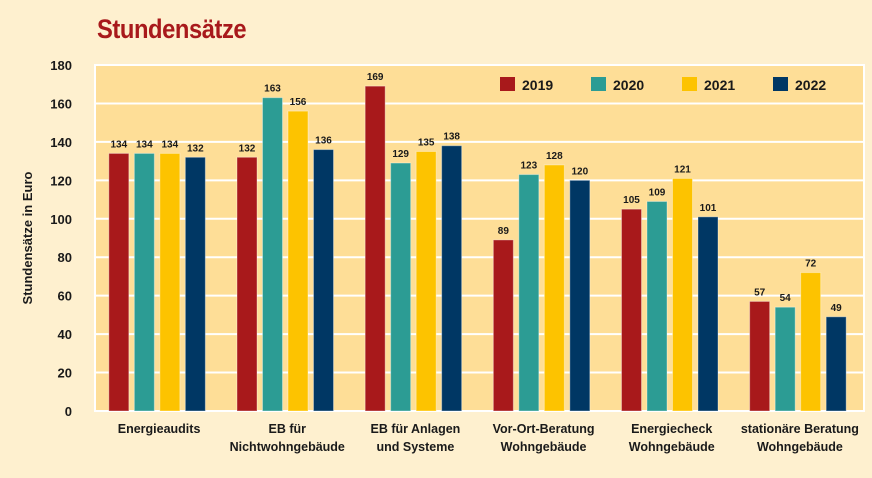 The width and height of the screenshot is (872, 478). What do you see at coordinates (65, 257) in the screenshot?
I see `y-tick-label: 80` at bounding box center [65, 257].